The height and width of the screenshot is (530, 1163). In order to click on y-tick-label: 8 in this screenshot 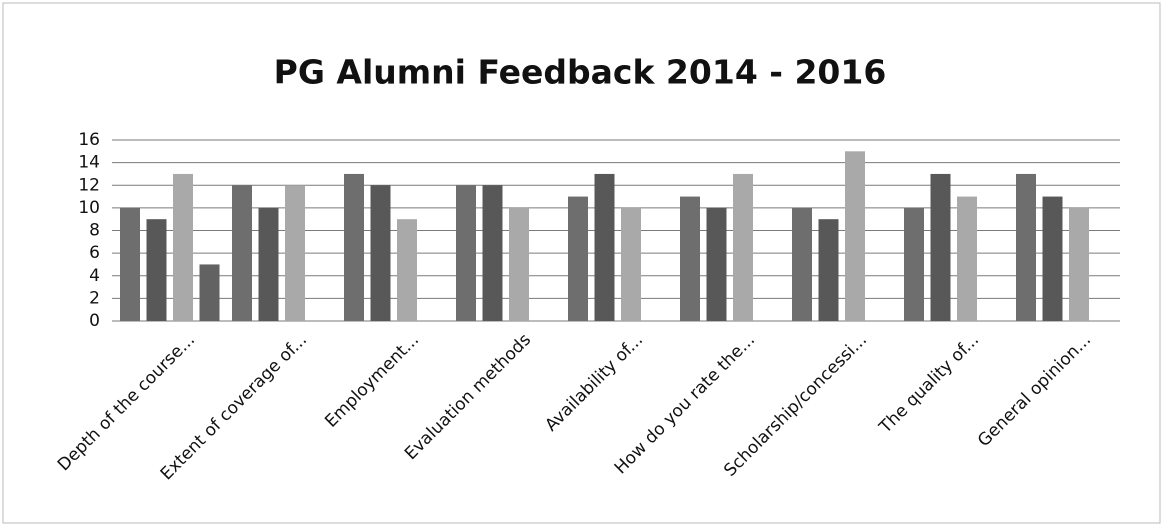, I will do `click(94, 231)`.